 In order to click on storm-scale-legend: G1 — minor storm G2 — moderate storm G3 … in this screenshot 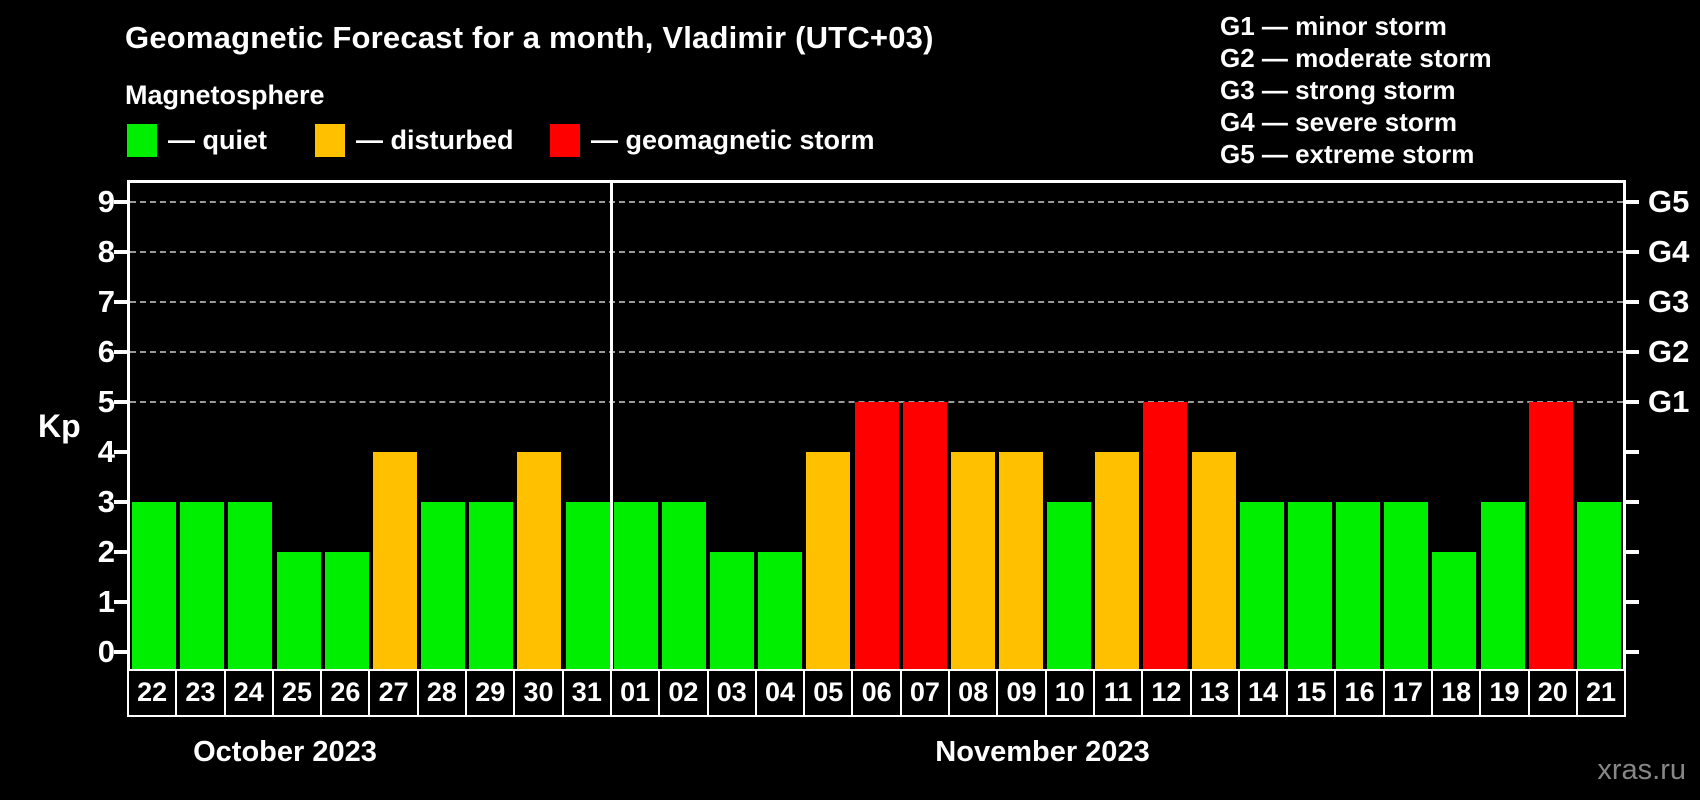, I will do `click(1356, 90)`.